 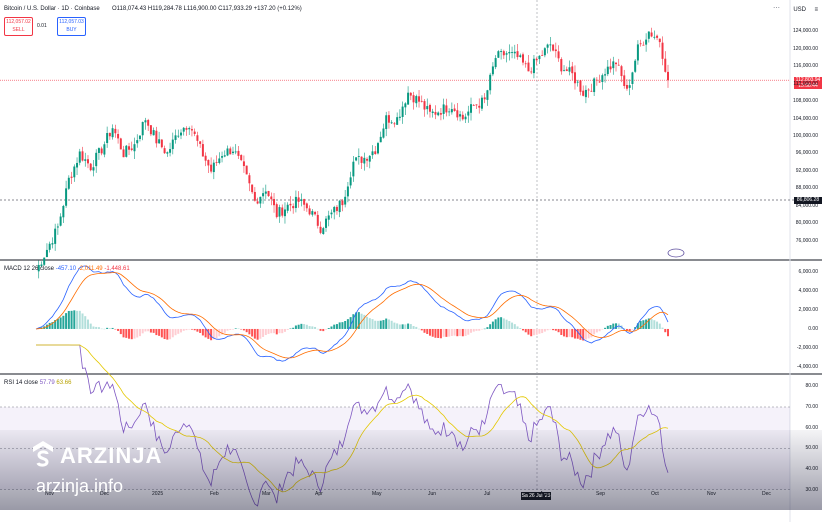 What do you see at coordinates (117, 269) in the screenshot?
I see `macd-hist-value: -1,448.61` at bounding box center [117, 269].